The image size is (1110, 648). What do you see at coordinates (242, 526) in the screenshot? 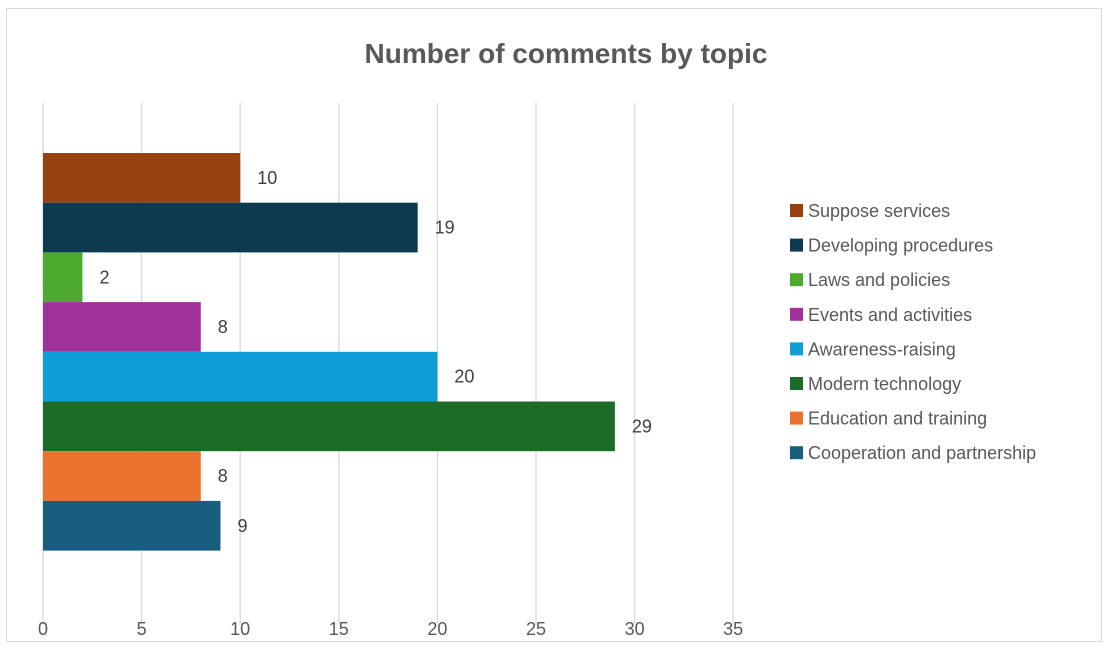
I see `data-label-cooperation-and-partnership: 9` at bounding box center [242, 526].